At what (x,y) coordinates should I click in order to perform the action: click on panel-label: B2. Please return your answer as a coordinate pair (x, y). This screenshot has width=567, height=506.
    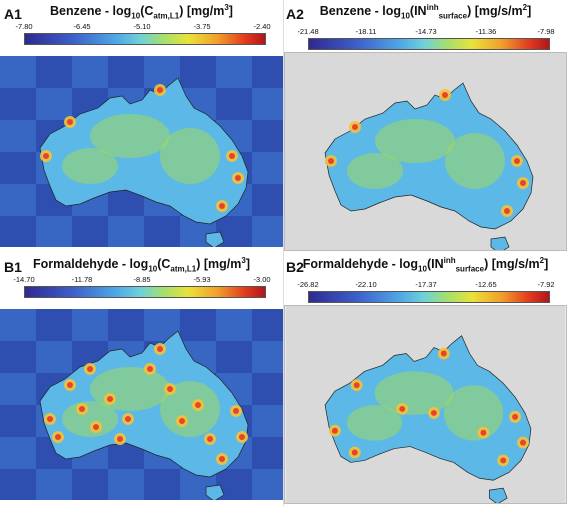
    Looking at the image, I should click on (295, 267).